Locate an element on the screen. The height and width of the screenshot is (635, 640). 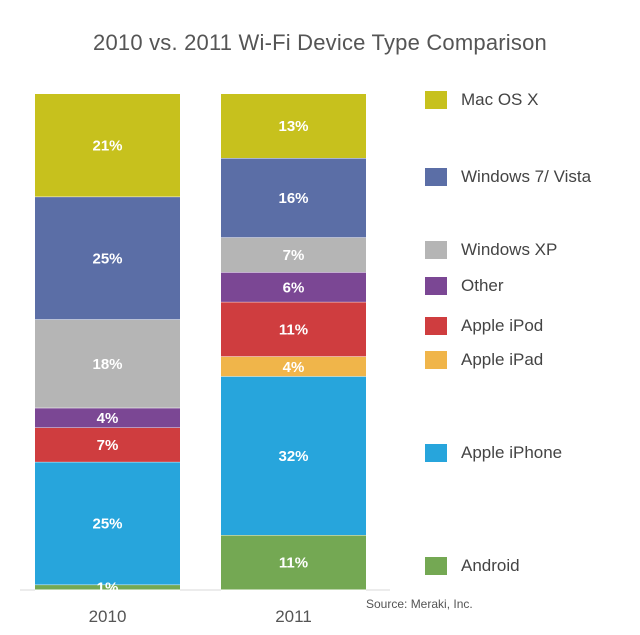
data-label-2011-other: 6% is located at coordinates (294, 287).